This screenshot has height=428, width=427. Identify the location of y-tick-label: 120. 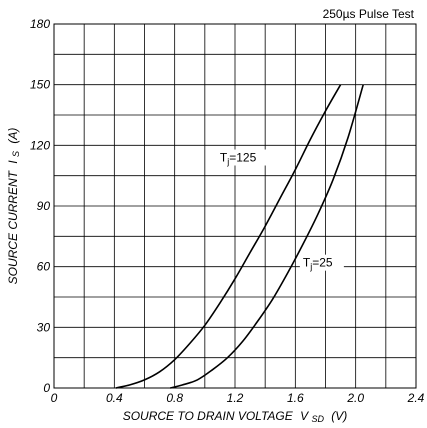
(40, 145).